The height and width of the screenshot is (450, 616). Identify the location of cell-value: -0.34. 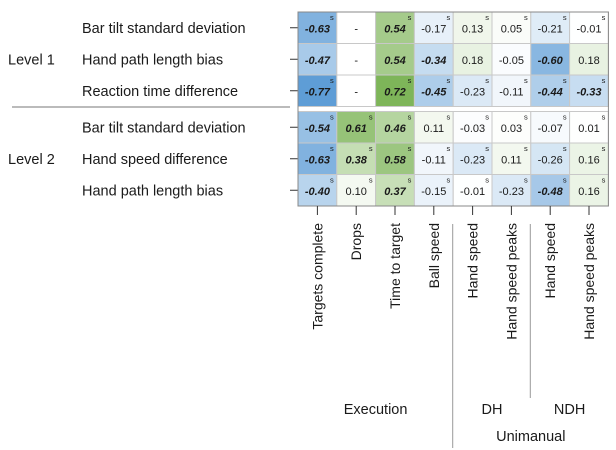
(433, 61).